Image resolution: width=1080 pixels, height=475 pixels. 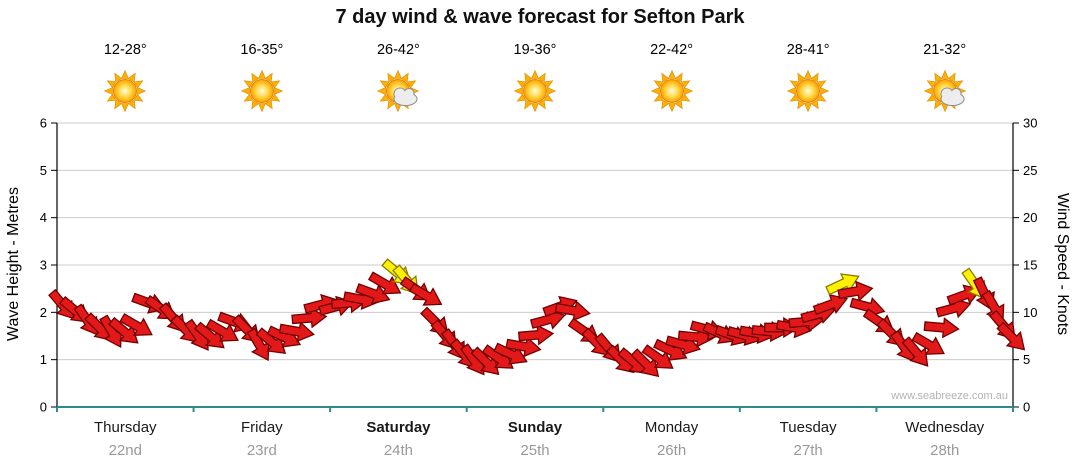 What do you see at coordinates (43, 265) in the screenshot?
I see `left-tick-label: 3` at bounding box center [43, 265].